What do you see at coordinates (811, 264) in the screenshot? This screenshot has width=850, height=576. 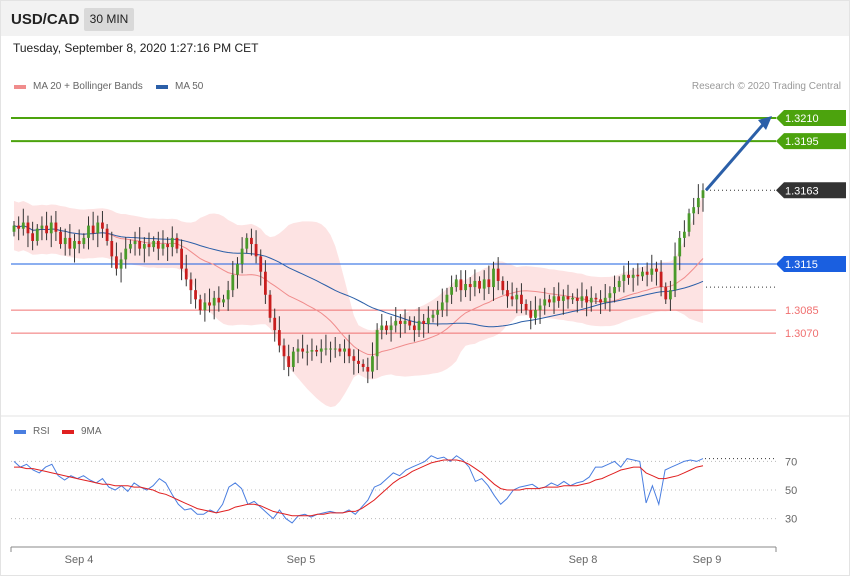 I see `price-tag-bg-1.3115` at bounding box center [811, 264].